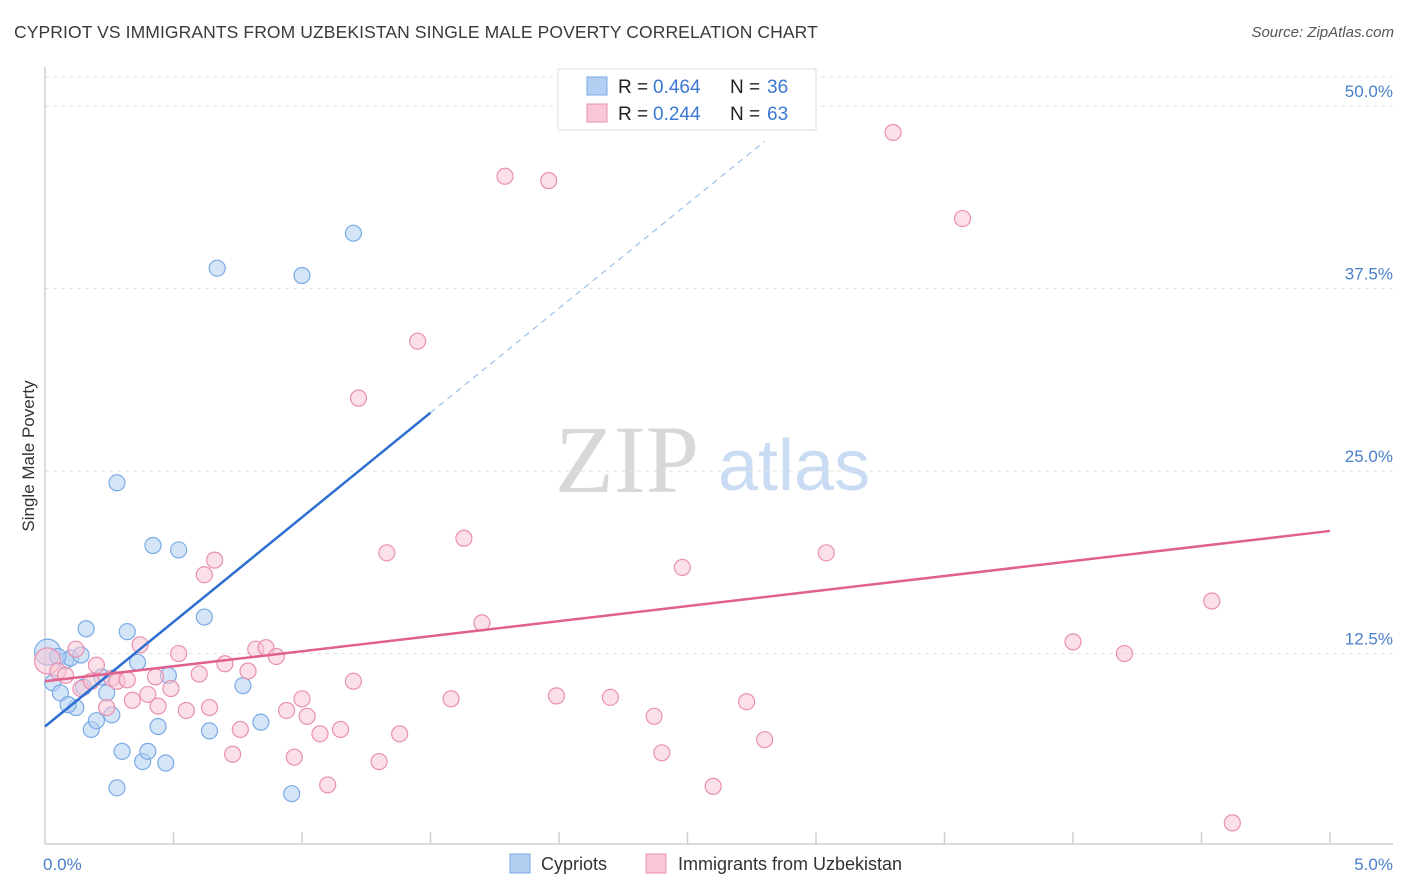  I want to click on y-tick-label: 12.5%, so click(1369, 639).